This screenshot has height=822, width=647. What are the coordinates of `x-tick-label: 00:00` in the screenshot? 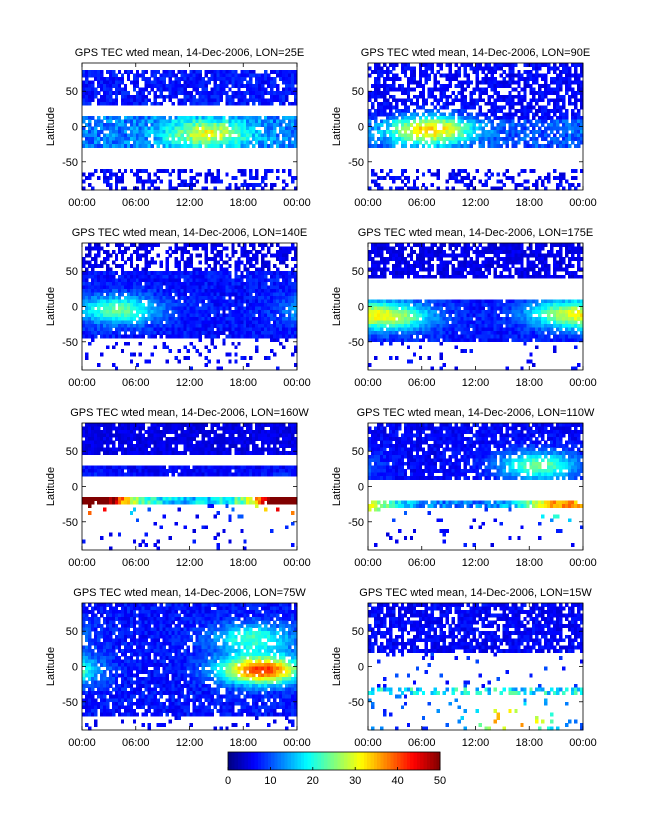 It's located at (368, 203).